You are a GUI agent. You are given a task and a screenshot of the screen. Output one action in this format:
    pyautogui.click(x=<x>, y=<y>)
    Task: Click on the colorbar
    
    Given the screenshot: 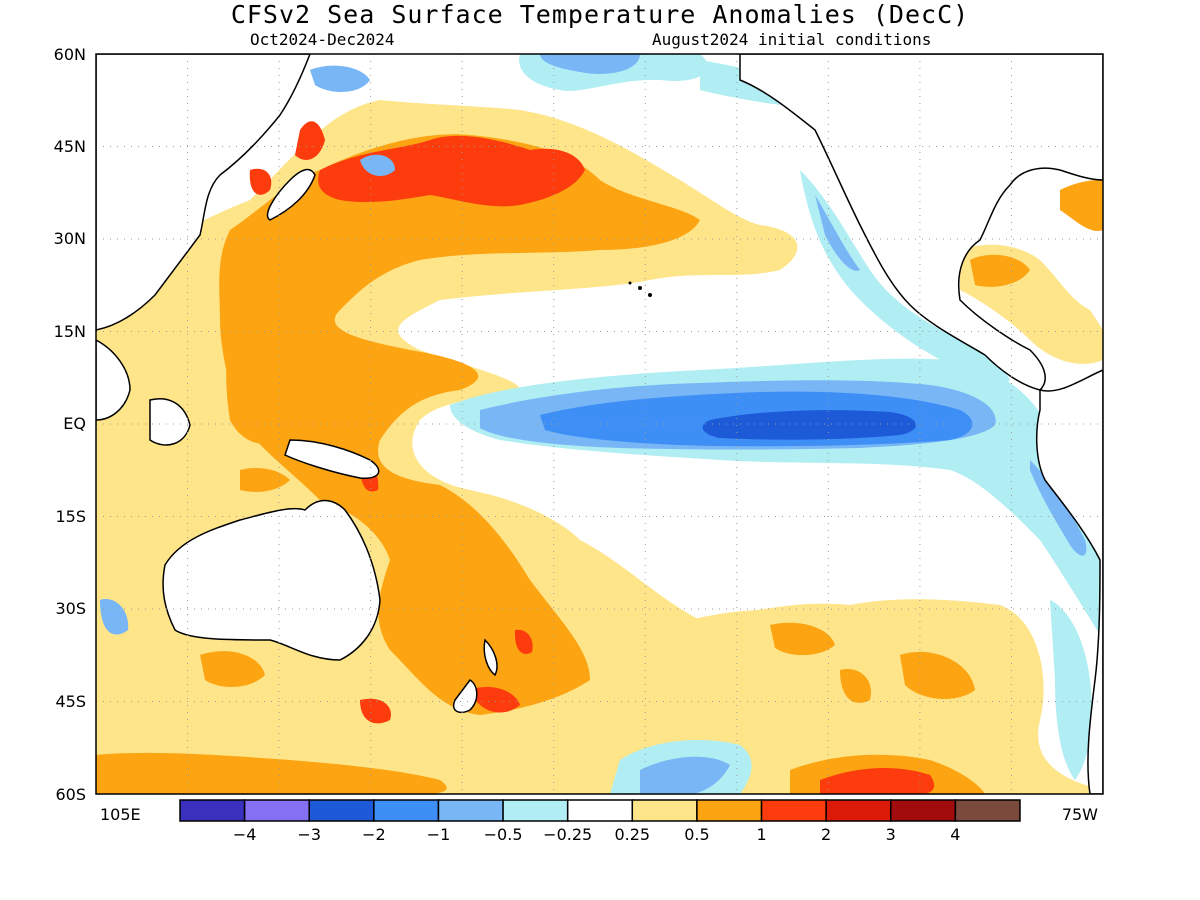 What is the action you would take?
    pyautogui.click(x=600, y=810)
    